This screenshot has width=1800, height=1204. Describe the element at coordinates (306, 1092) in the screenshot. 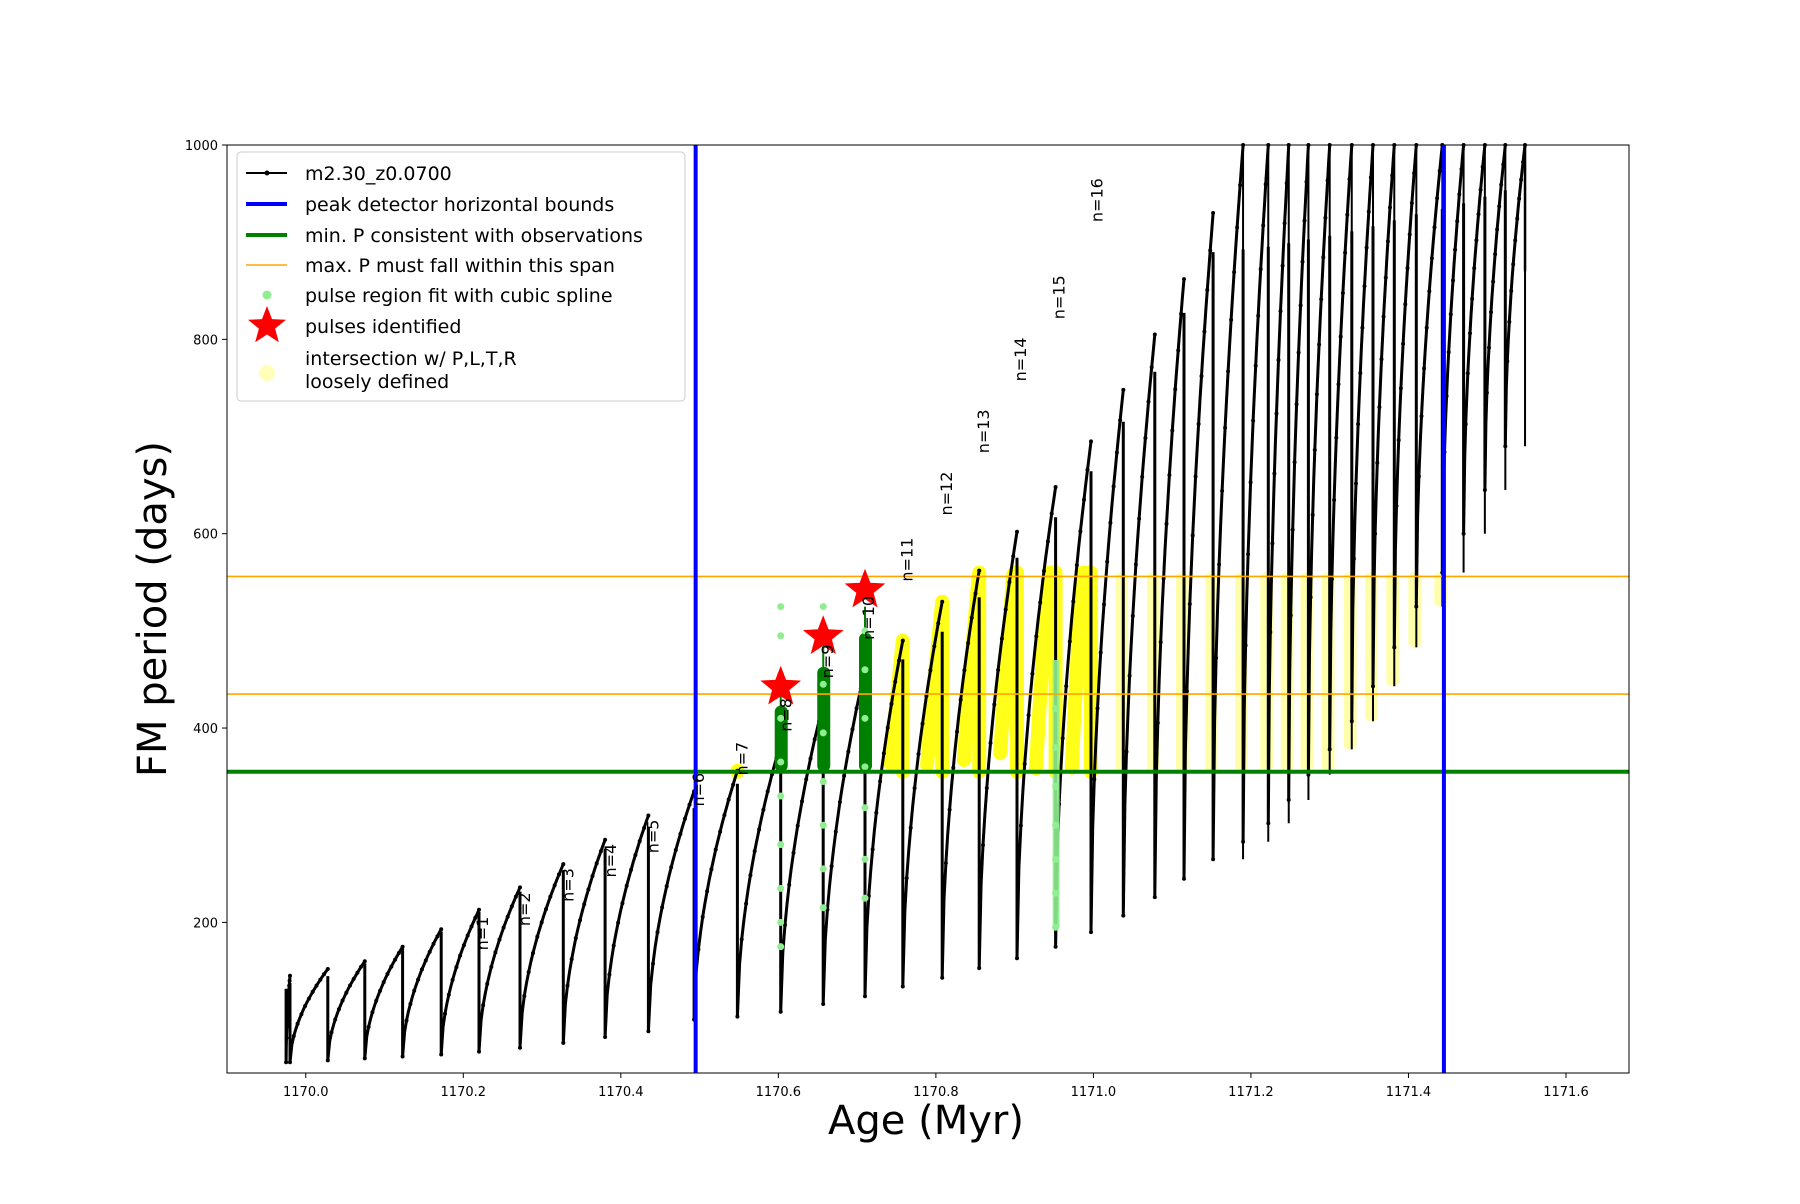

I see `x-tick-label: 1170.0` at that location.